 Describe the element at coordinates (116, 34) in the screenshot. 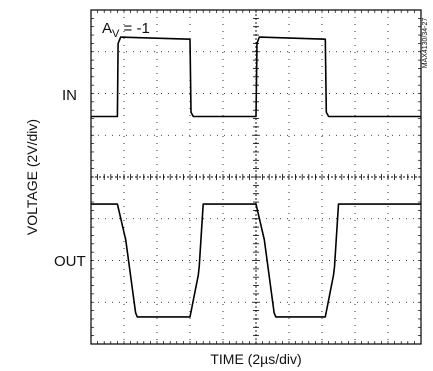

I see `gain-label-sub: V` at that location.